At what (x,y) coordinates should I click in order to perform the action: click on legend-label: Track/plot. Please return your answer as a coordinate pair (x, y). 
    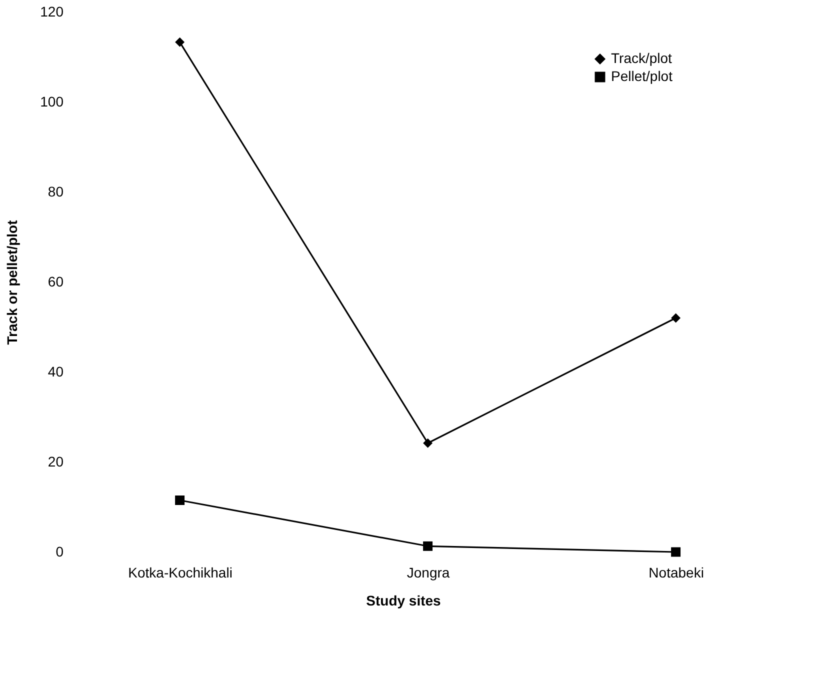
    Looking at the image, I should click on (641, 58).